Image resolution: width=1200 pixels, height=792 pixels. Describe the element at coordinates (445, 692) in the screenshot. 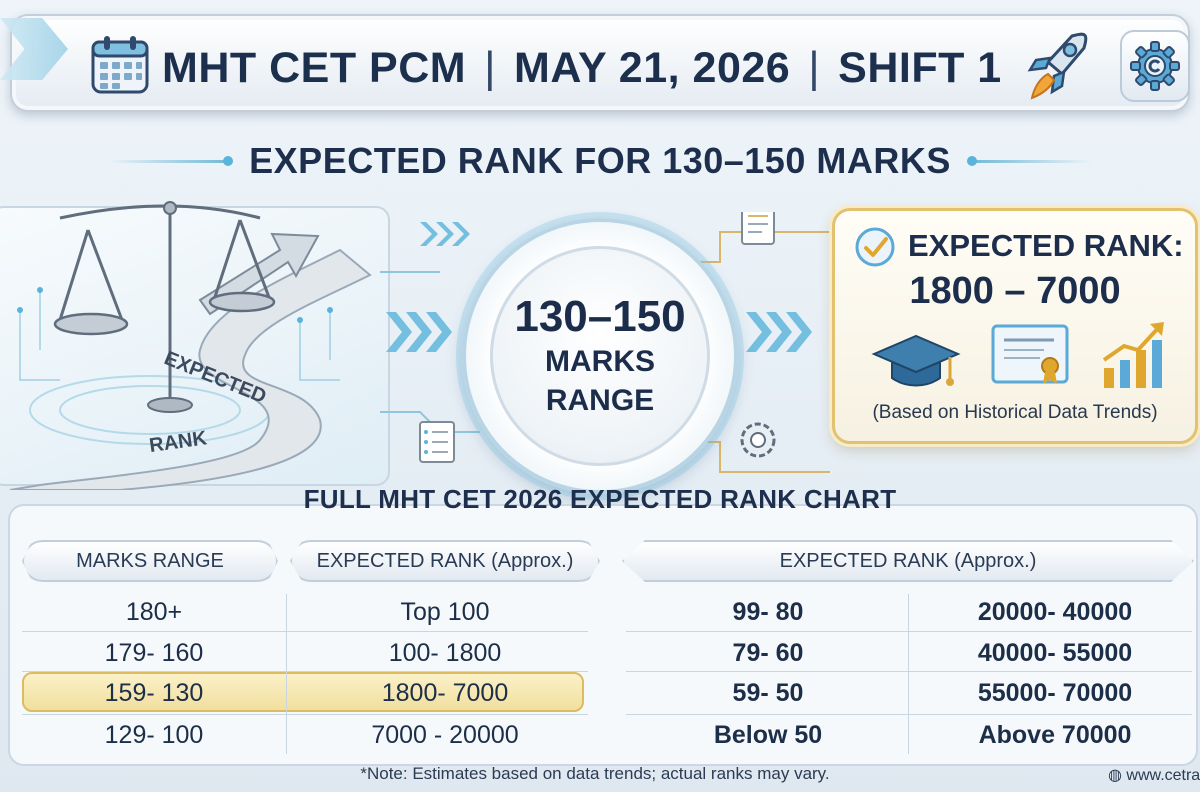

I see `table-cell-rank-highlighted: 1800- 7000` at that location.